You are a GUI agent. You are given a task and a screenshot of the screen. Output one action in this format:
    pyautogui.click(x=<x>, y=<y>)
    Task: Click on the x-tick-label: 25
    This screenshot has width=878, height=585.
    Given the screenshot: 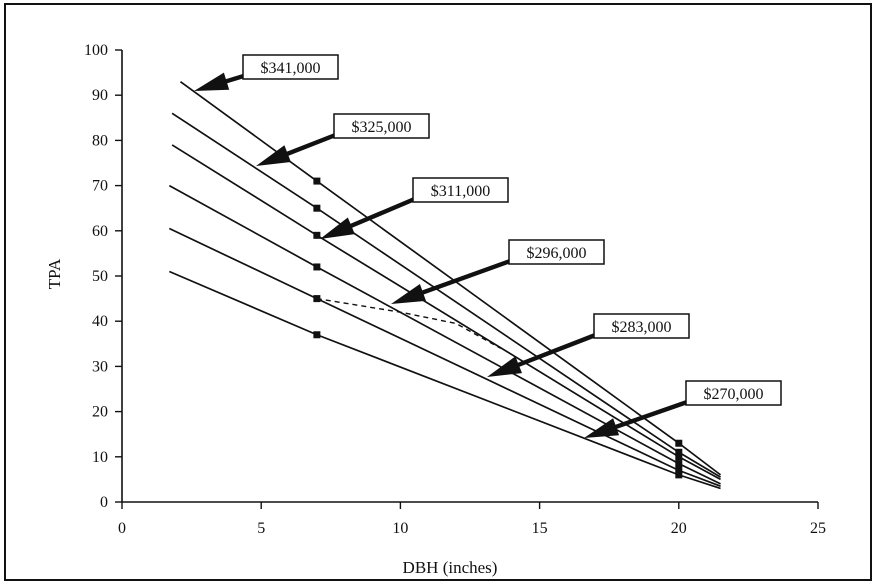 What is the action you would take?
    pyautogui.click(x=818, y=528)
    